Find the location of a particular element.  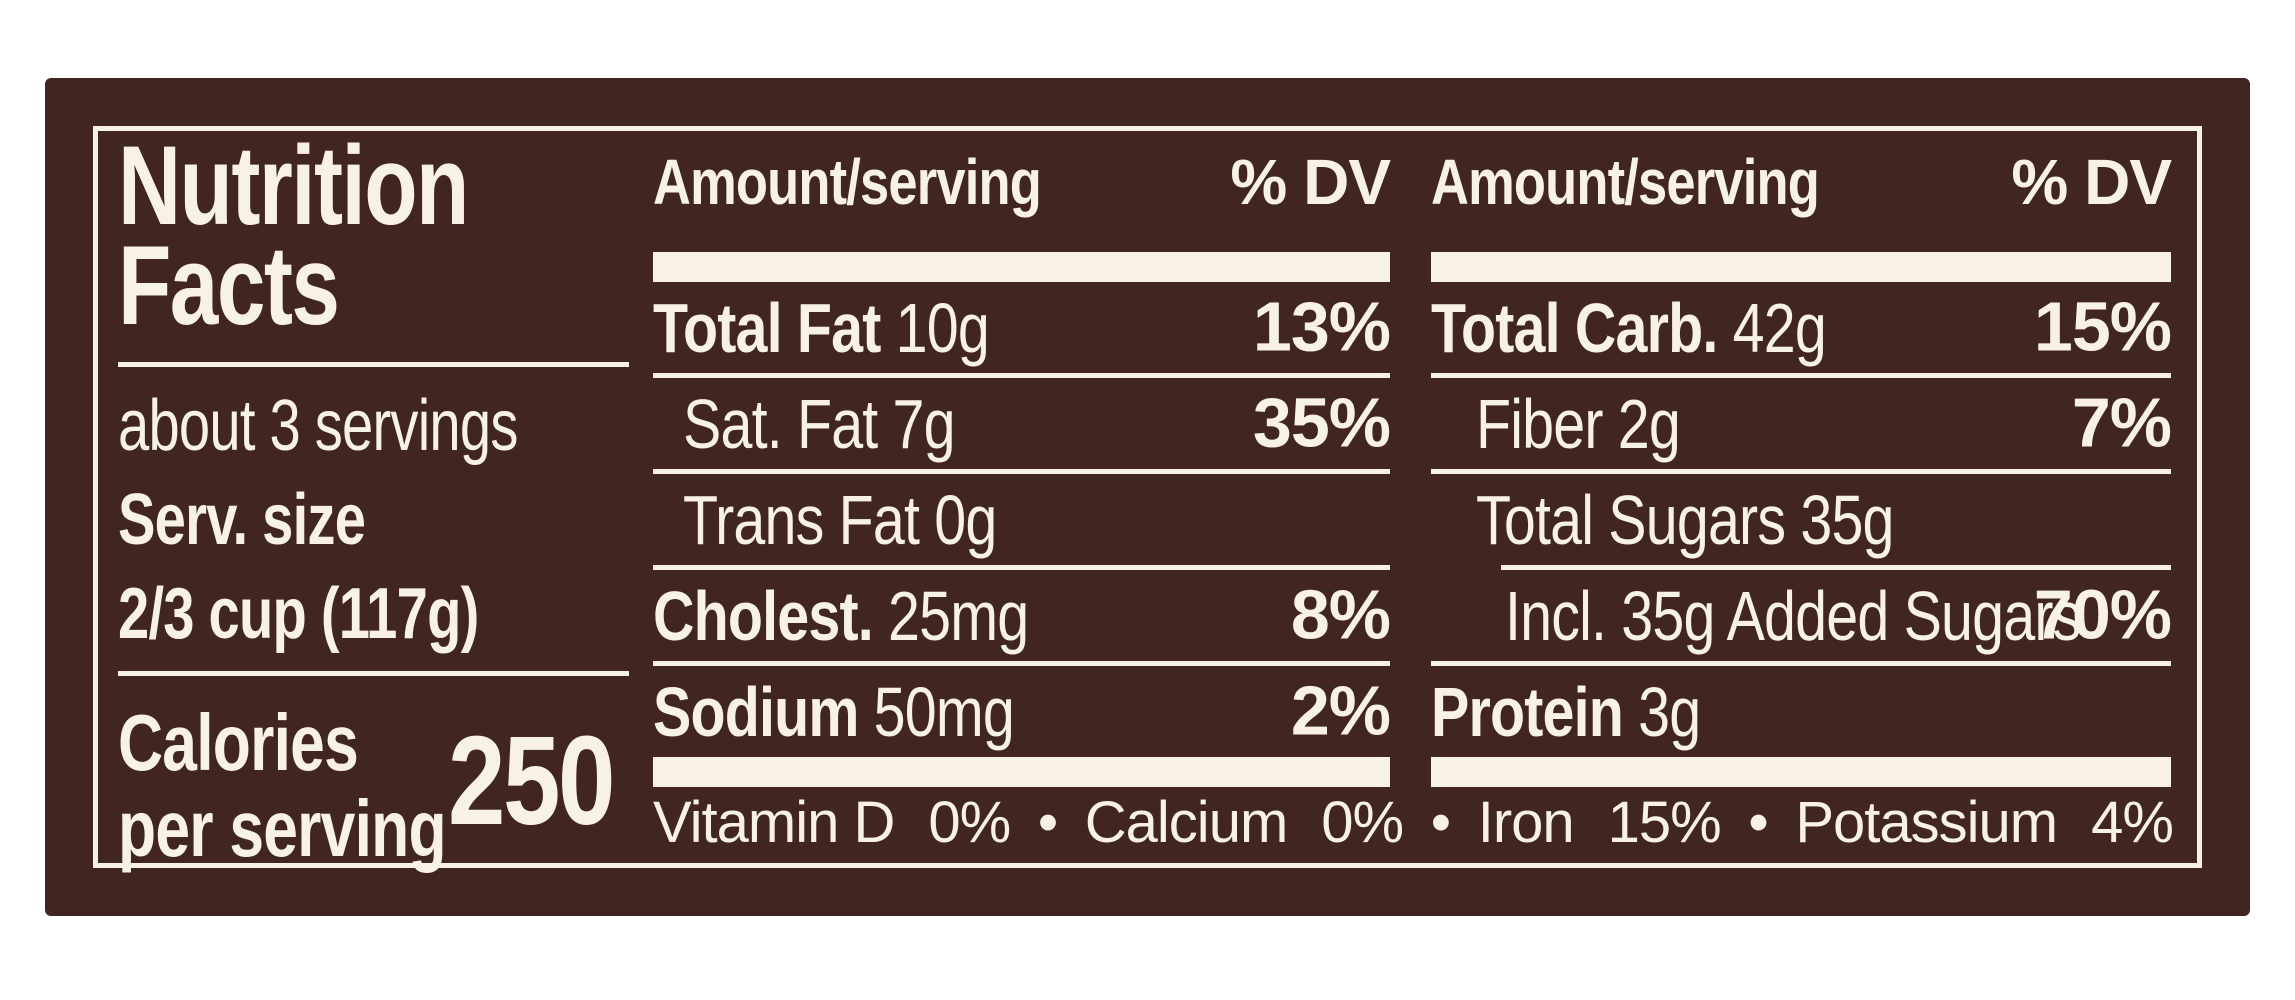

serving-size-label: Serv. size is located at coordinates (242, 520).